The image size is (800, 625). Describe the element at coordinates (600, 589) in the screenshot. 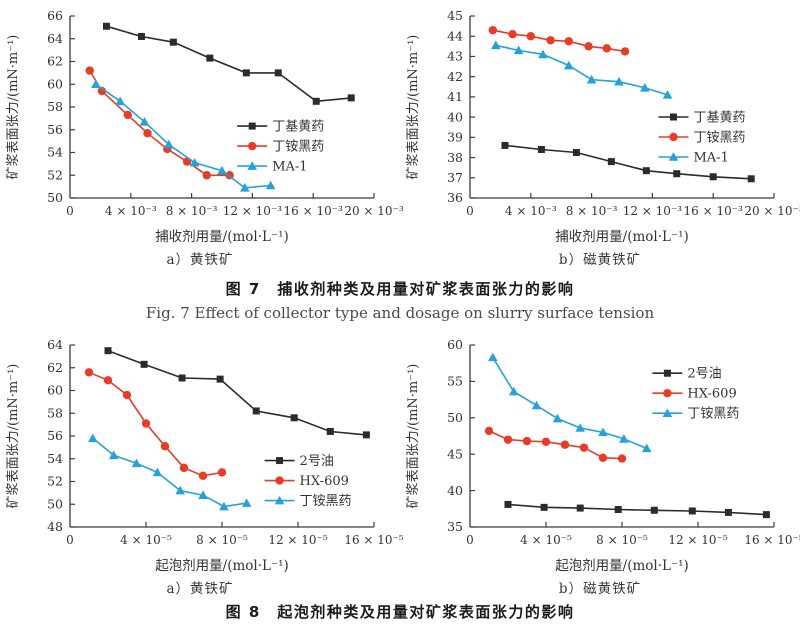

I see `subcaption-fig8b: b）磁黄铁矿` at that location.